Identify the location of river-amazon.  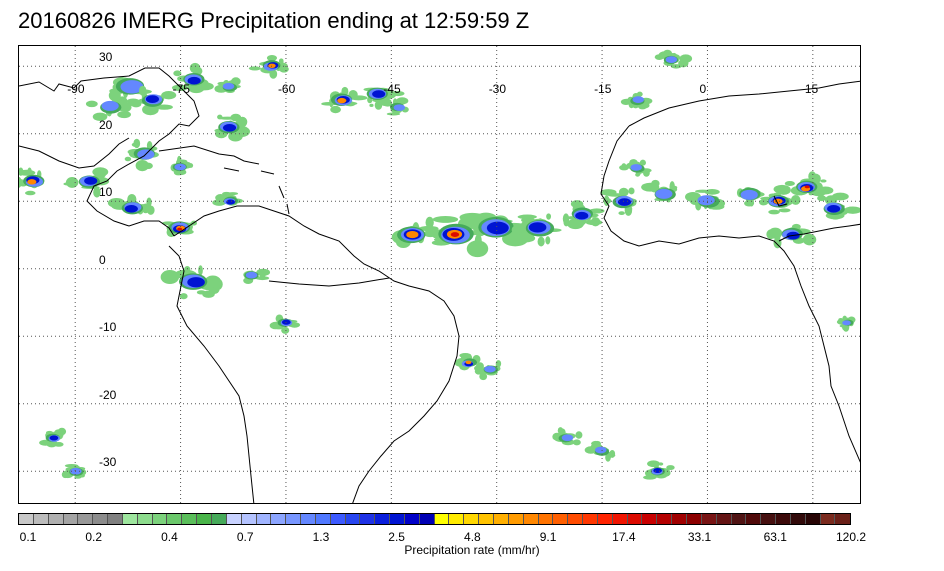
(329, 282).